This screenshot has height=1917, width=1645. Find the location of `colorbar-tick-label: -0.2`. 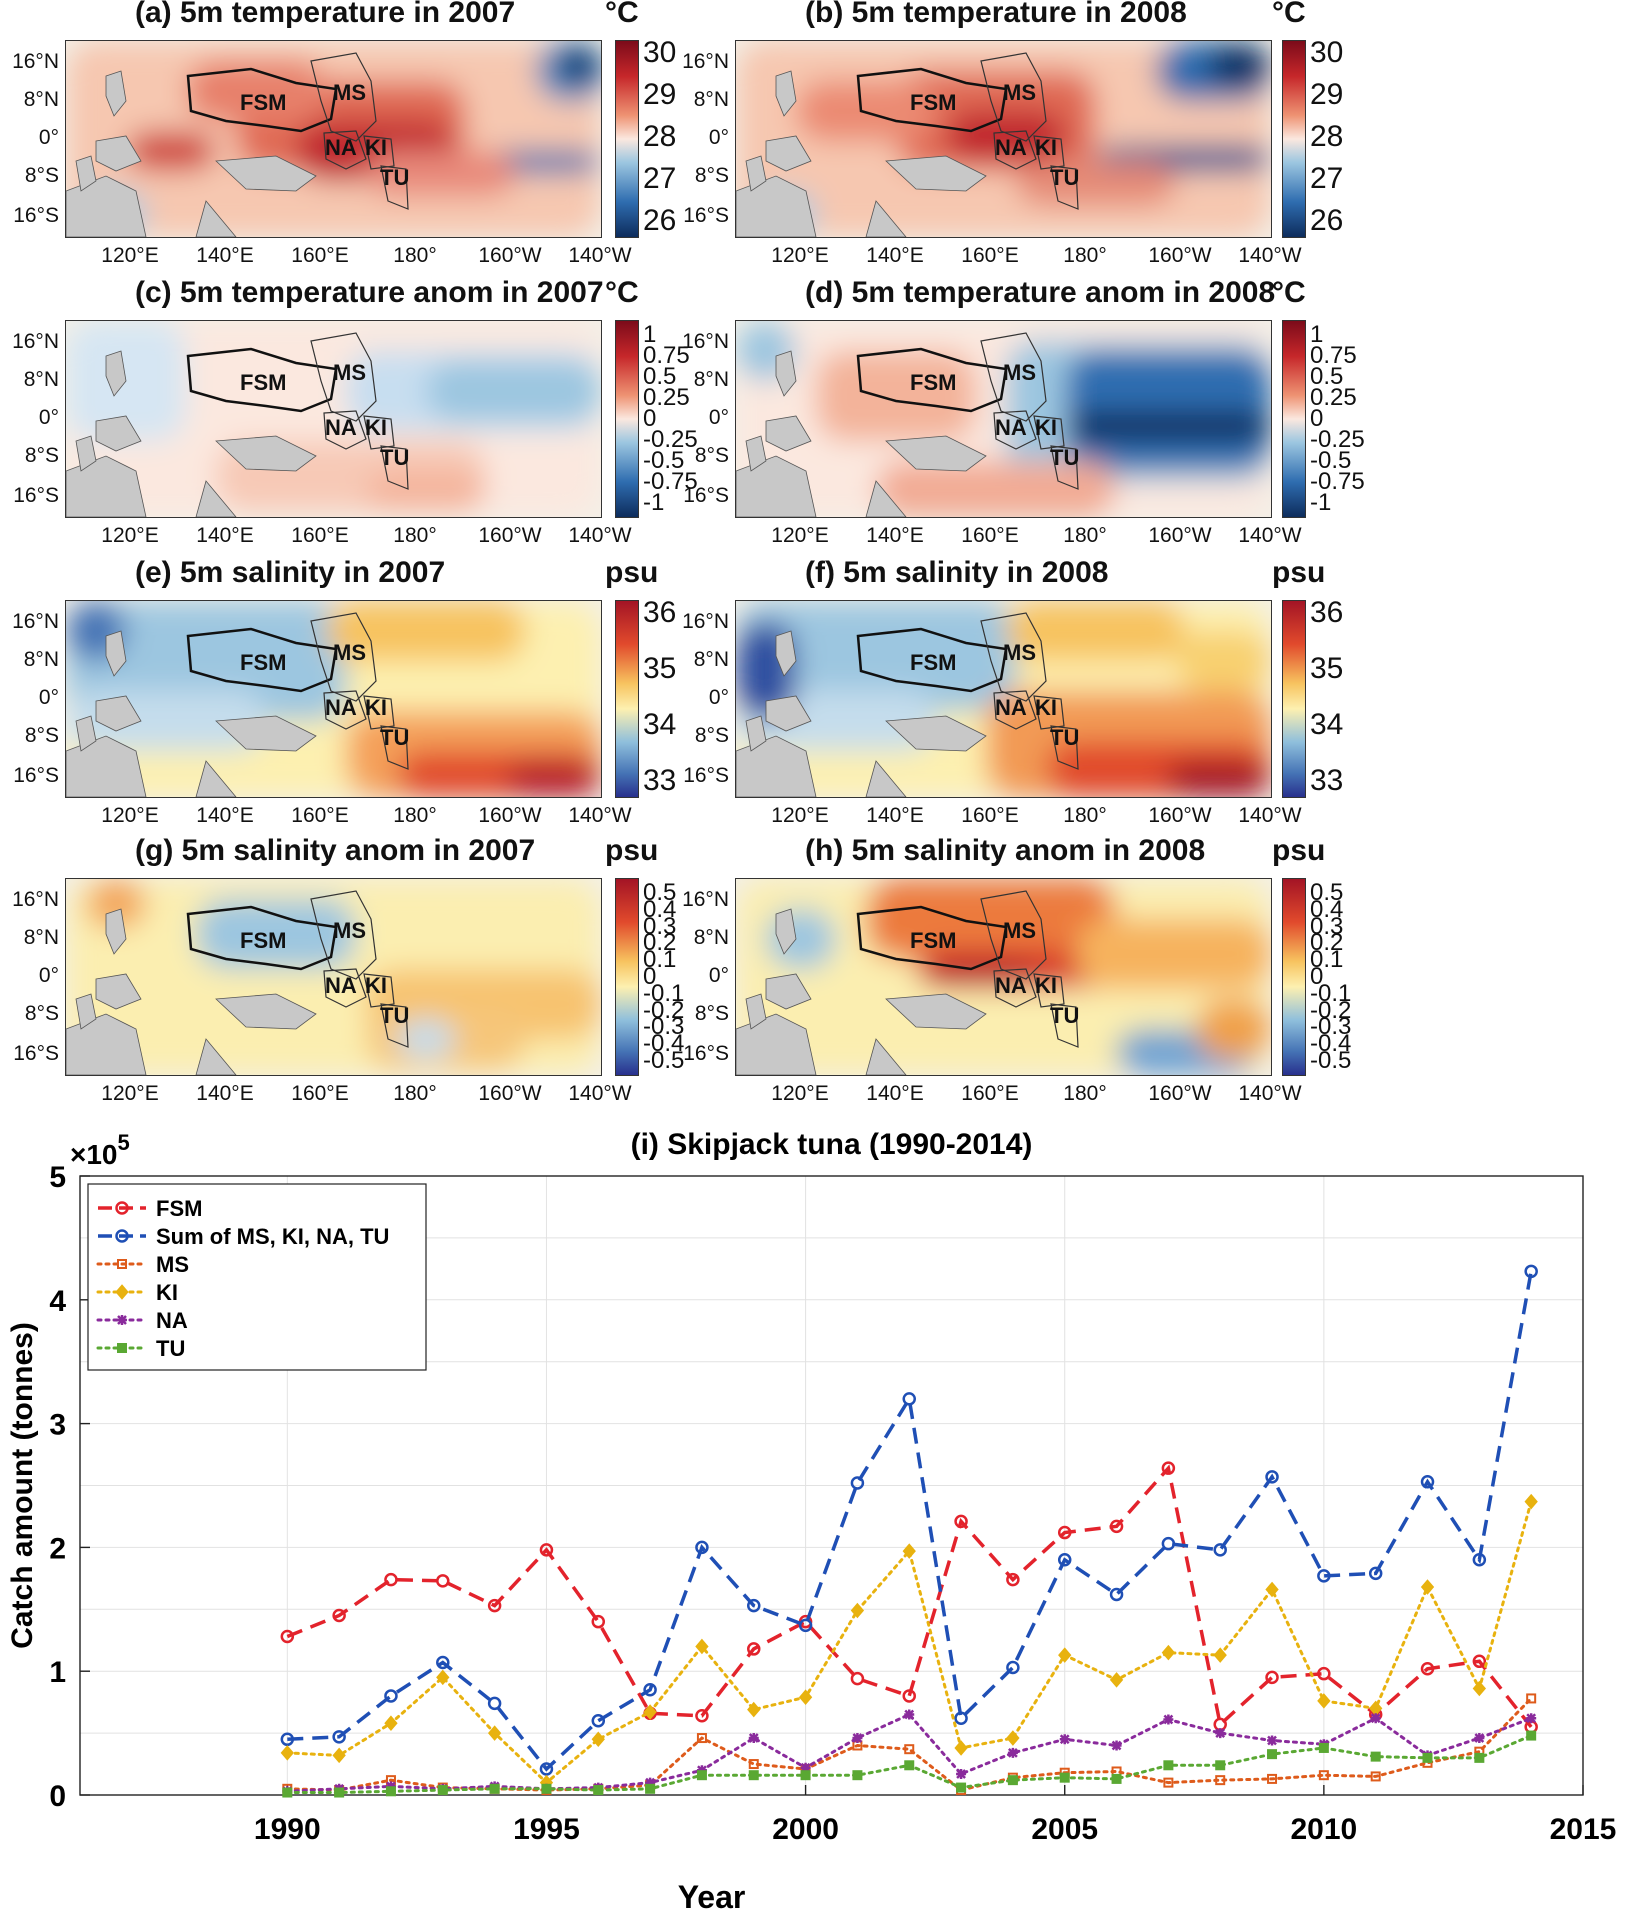

colorbar-tick-label: -0.2 is located at coordinates (664, 1010).